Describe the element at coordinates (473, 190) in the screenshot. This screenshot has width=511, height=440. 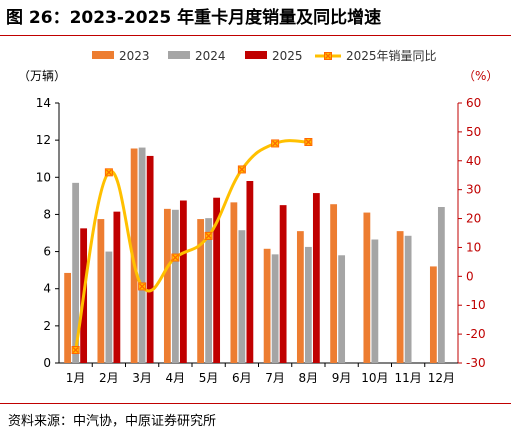
I see `y-tick-label-right: 30` at that location.